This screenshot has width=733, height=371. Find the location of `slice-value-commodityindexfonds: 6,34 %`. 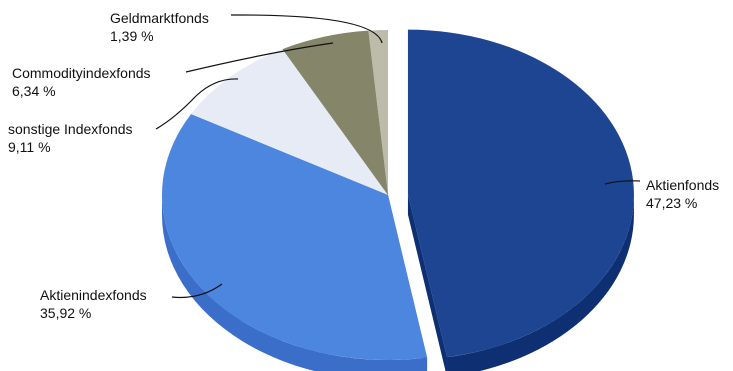

slice-value-commodityindexfonds: 6,34 % is located at coordinates (34, 91).